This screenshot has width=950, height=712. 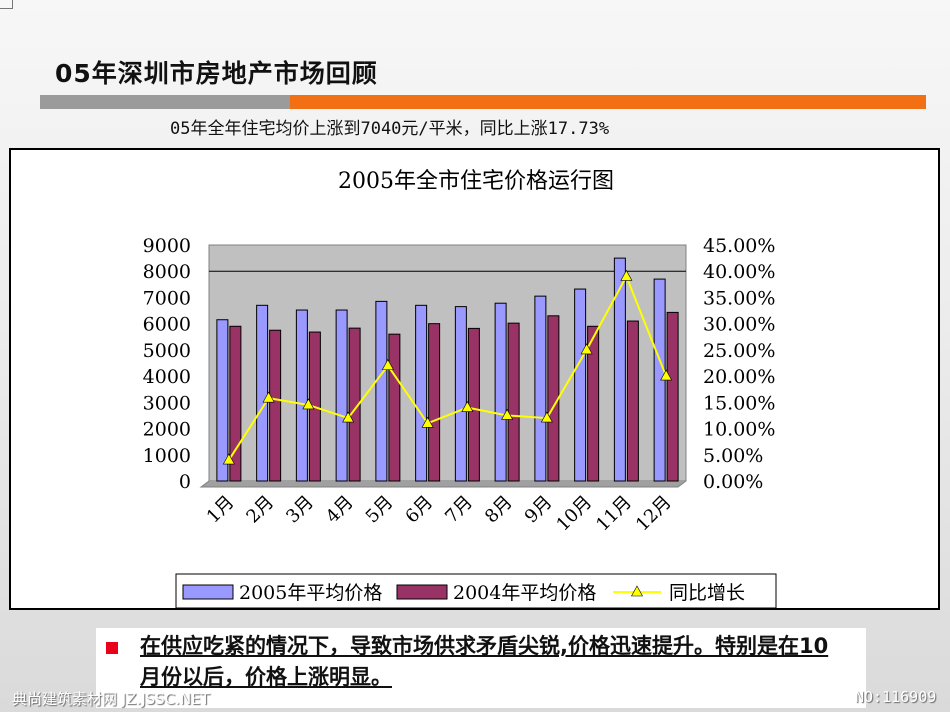 What do you see at coordinates (167, 403) in the screenshot?
I see `y-tick-label: 3000` at bounding box center [167, 403].